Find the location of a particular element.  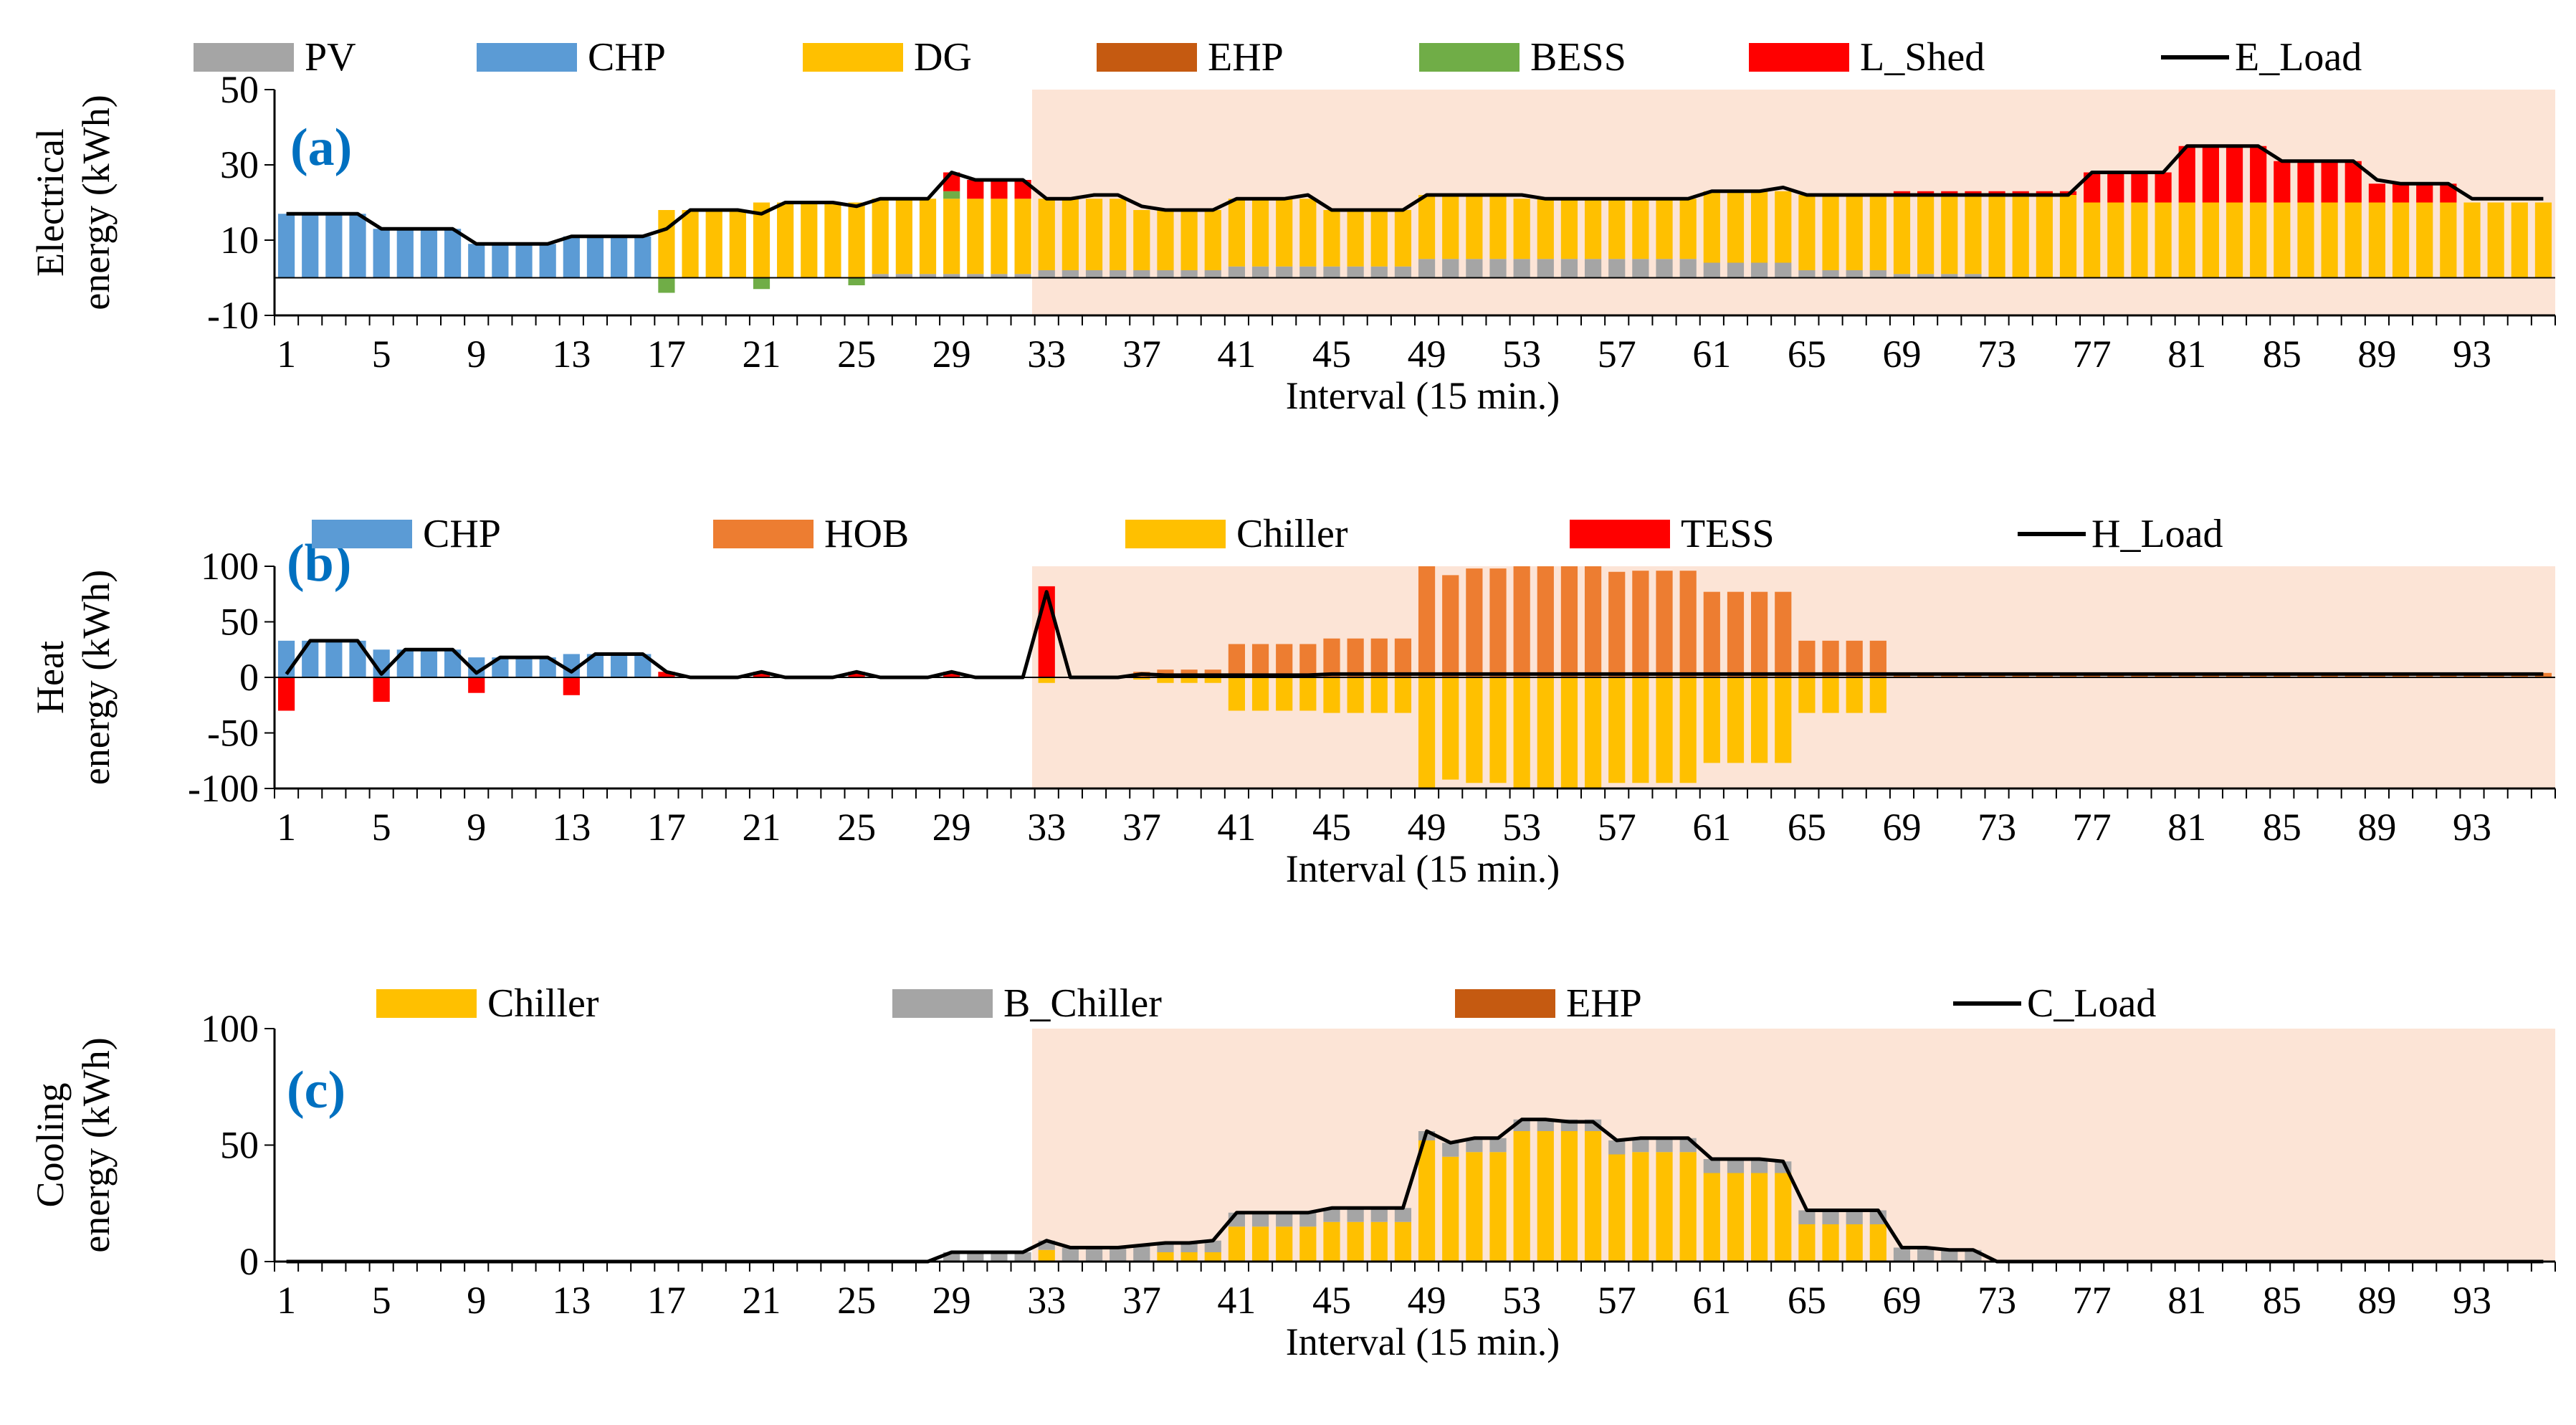

legend-label: HOB is located at coordinates (866, 534).